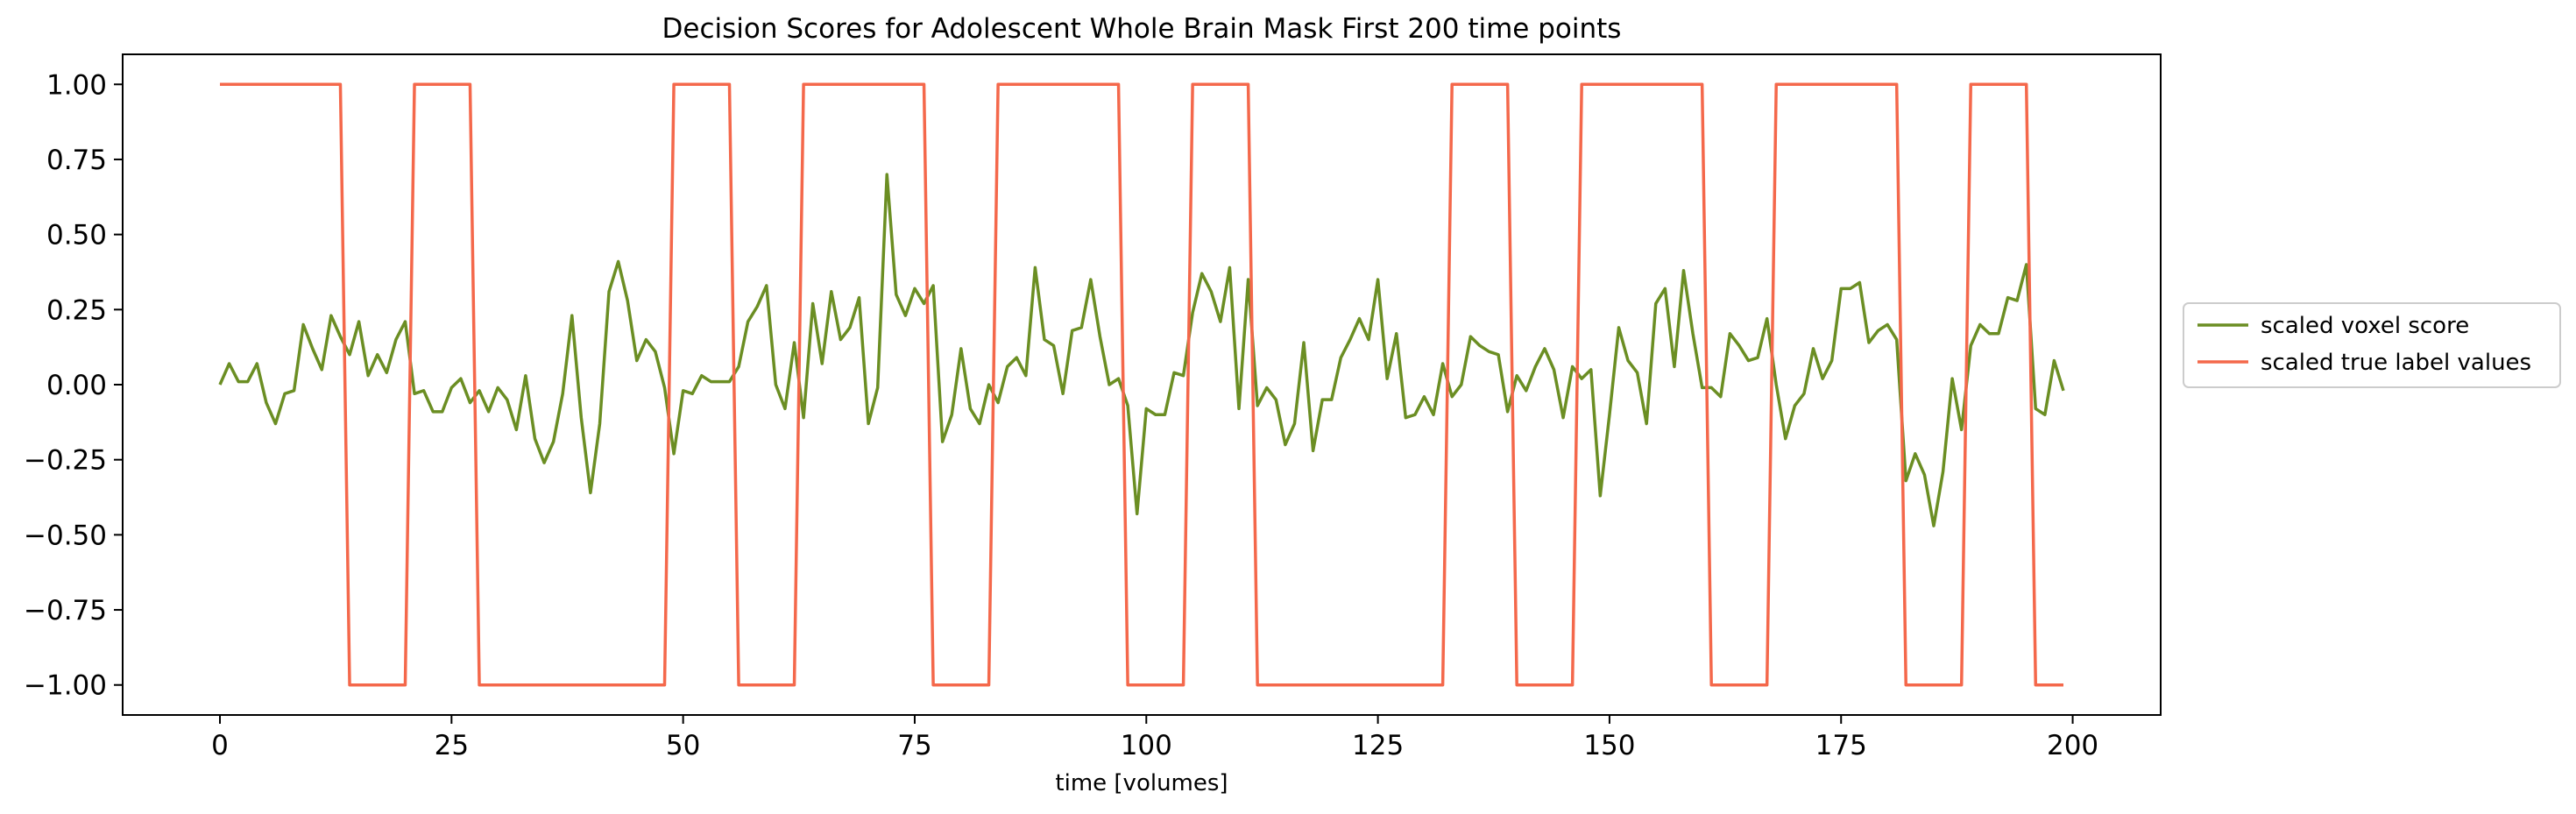 This screenshot has height=814, width=2576. What do you see at coordinates (1609, 745) in the screenshot?
I see `x-tick-label: 150` at bounding box center [1609, 745].